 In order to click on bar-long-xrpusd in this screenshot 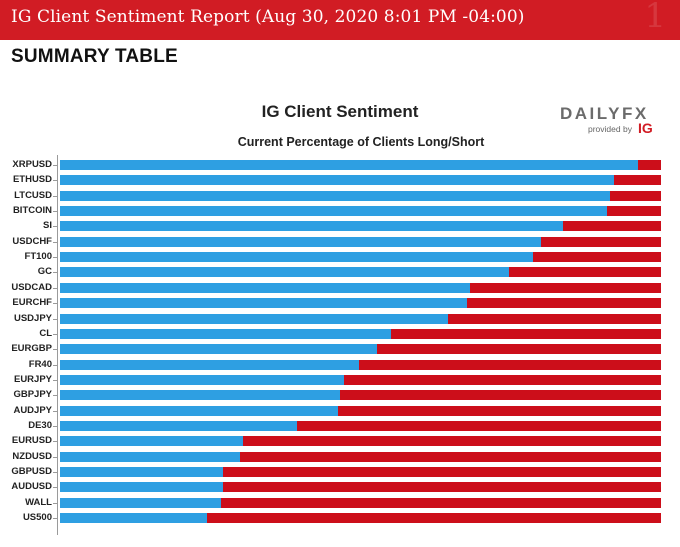, I will do `click(349, 165)`.